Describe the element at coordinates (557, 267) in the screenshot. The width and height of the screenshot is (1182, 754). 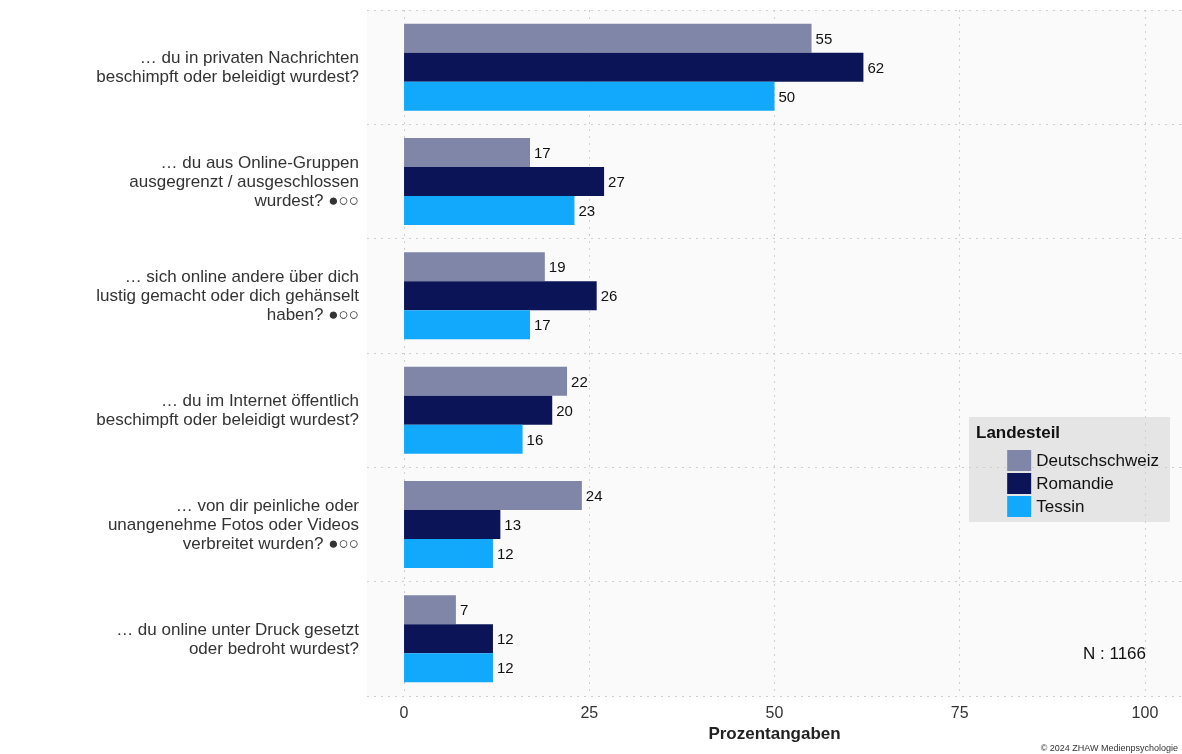
I see `data-label: 19` at that location.